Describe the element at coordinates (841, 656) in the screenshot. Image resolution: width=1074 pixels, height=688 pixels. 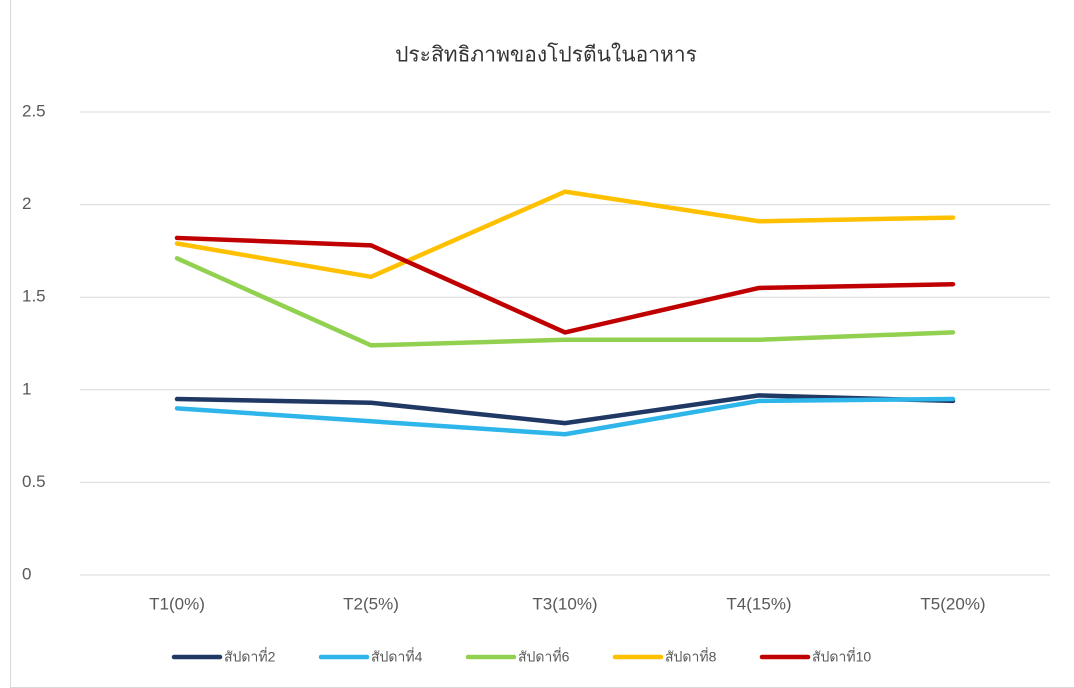
I see `legend-label: สัปดาที่10` at that location.